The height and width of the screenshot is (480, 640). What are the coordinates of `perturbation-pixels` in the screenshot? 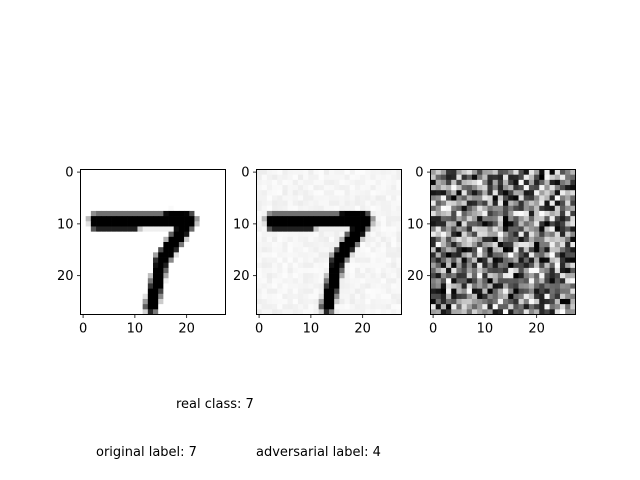 It's located at (503, 242).